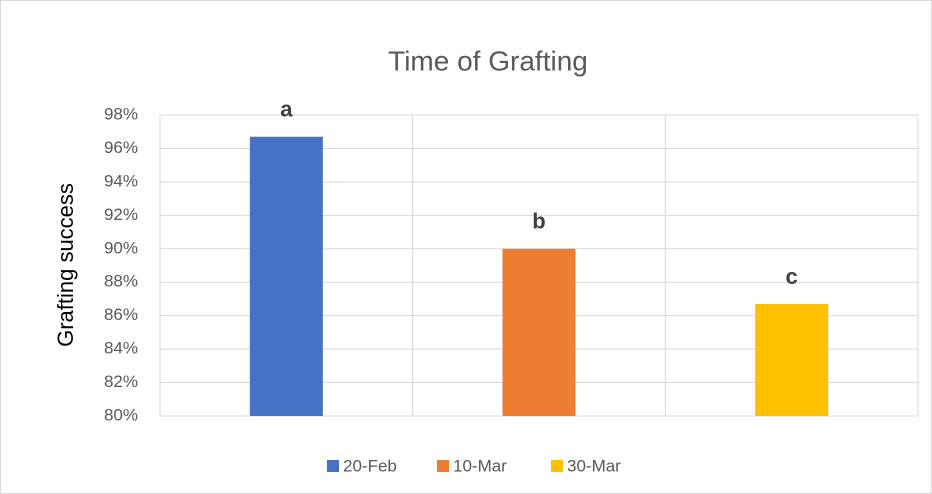 The height and width of the screenshot is (494, 932). What do you see at coordinates (121, 414) in the screenshot?
I see `y-tick-label: 80%` at bounding box center [121, 414].